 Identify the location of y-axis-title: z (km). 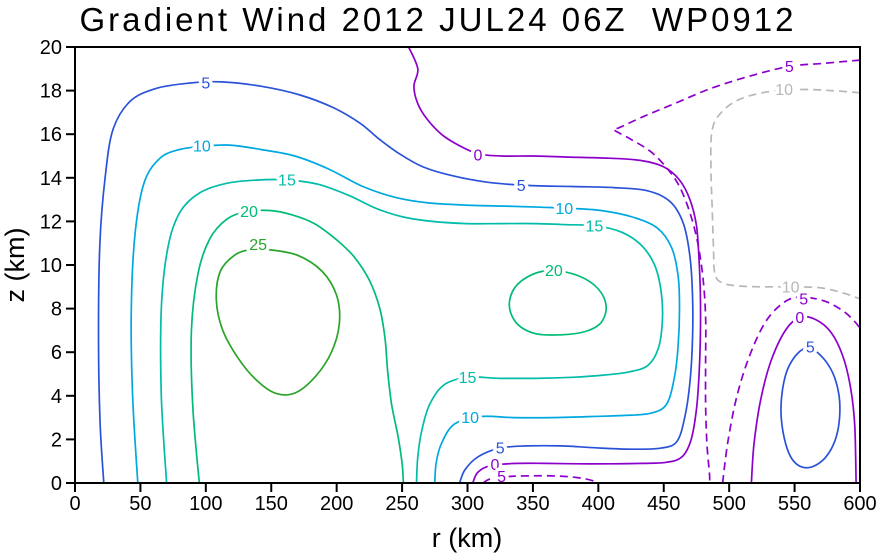
(15, 265).